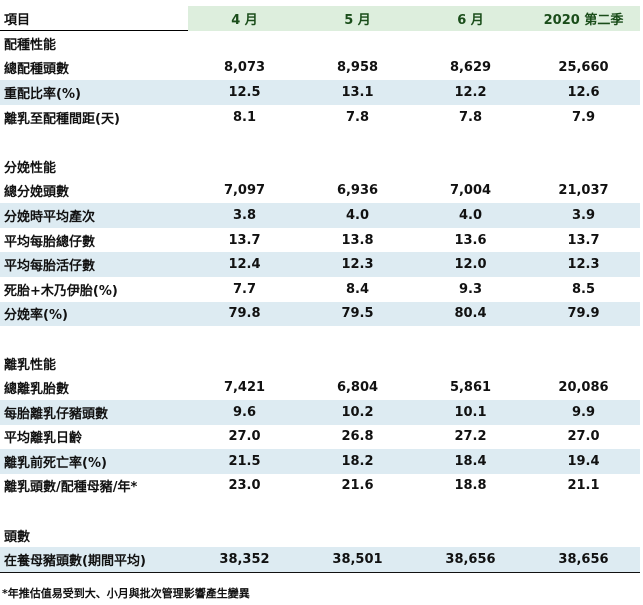 This screenshot has height=605, width=643. I want to click on row-value: 21.1, so click(583, 486).